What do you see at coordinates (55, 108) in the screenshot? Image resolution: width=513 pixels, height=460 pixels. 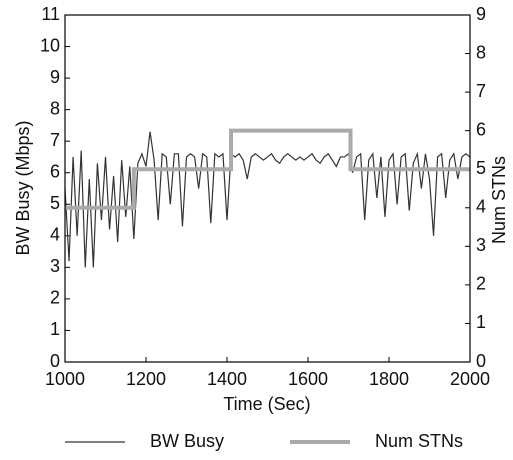 I see `y-tick-label: 8` at bounding box center [55, 108].